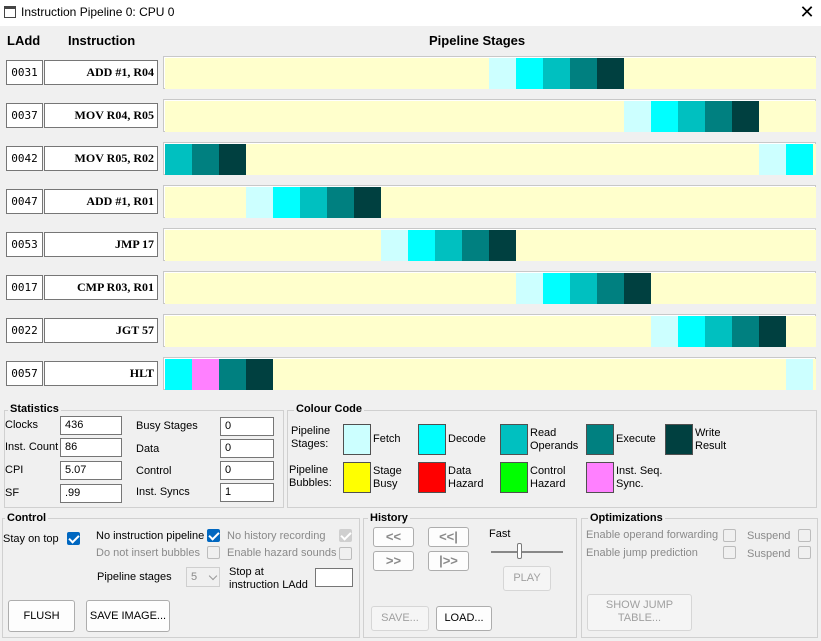 The width and height of the screenshot is (821, 641). I want to click on pipeline-stages-value: 5, so click(194, 577).